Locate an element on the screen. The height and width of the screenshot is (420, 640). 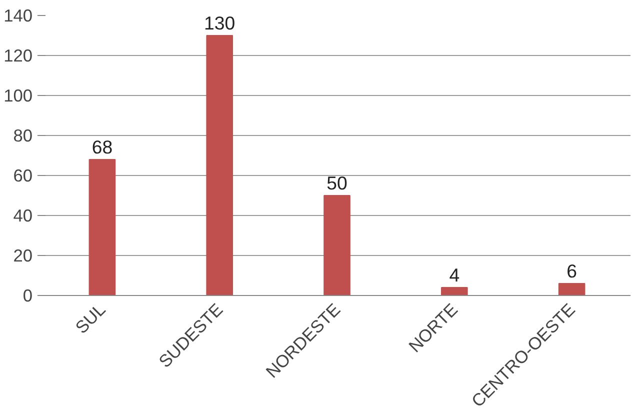
x-tick-label: SUL is located at coordinates (90, 318).